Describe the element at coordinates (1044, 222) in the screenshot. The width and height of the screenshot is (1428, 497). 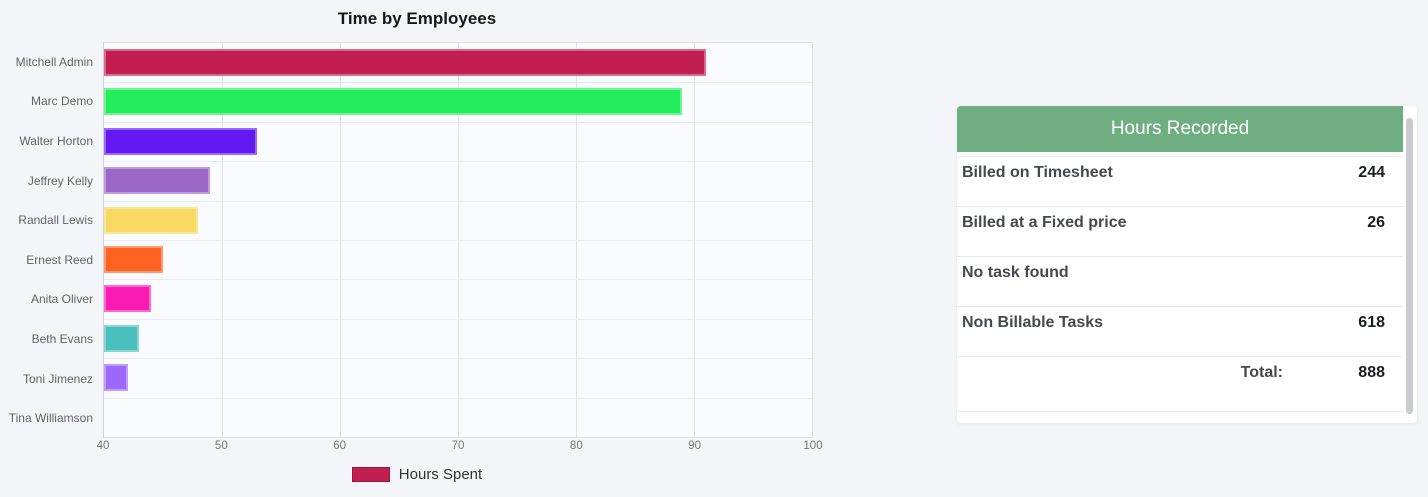
I see `row-label: Billed at a Fixed price` at that location.